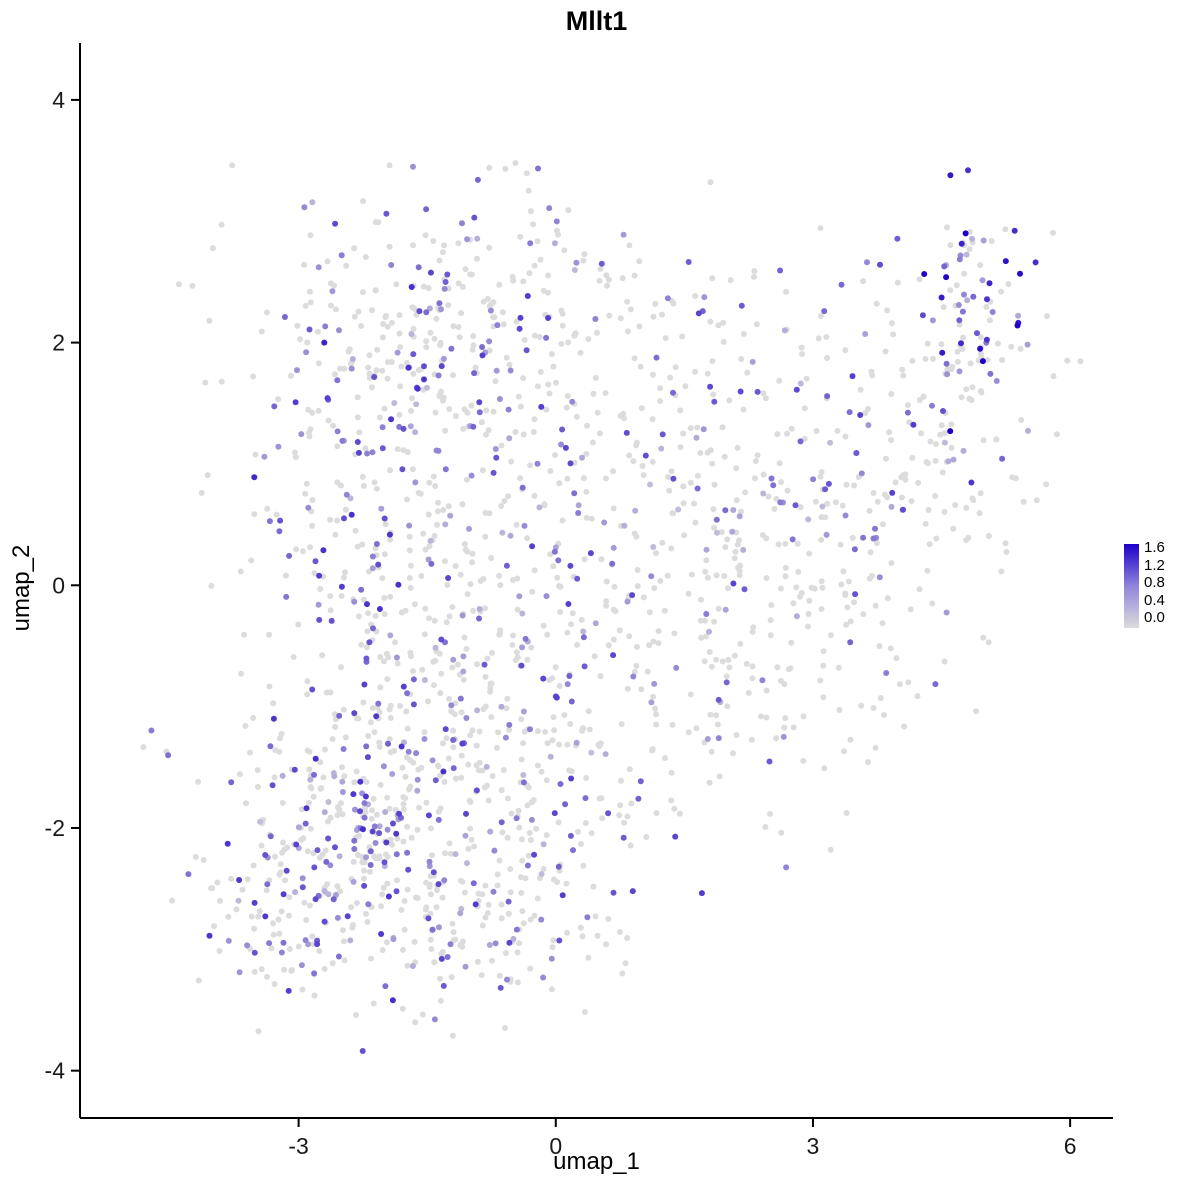  Describe the element at coordinates (55, 1071) in the screenshot. I see `svg-text: -4` at that location.